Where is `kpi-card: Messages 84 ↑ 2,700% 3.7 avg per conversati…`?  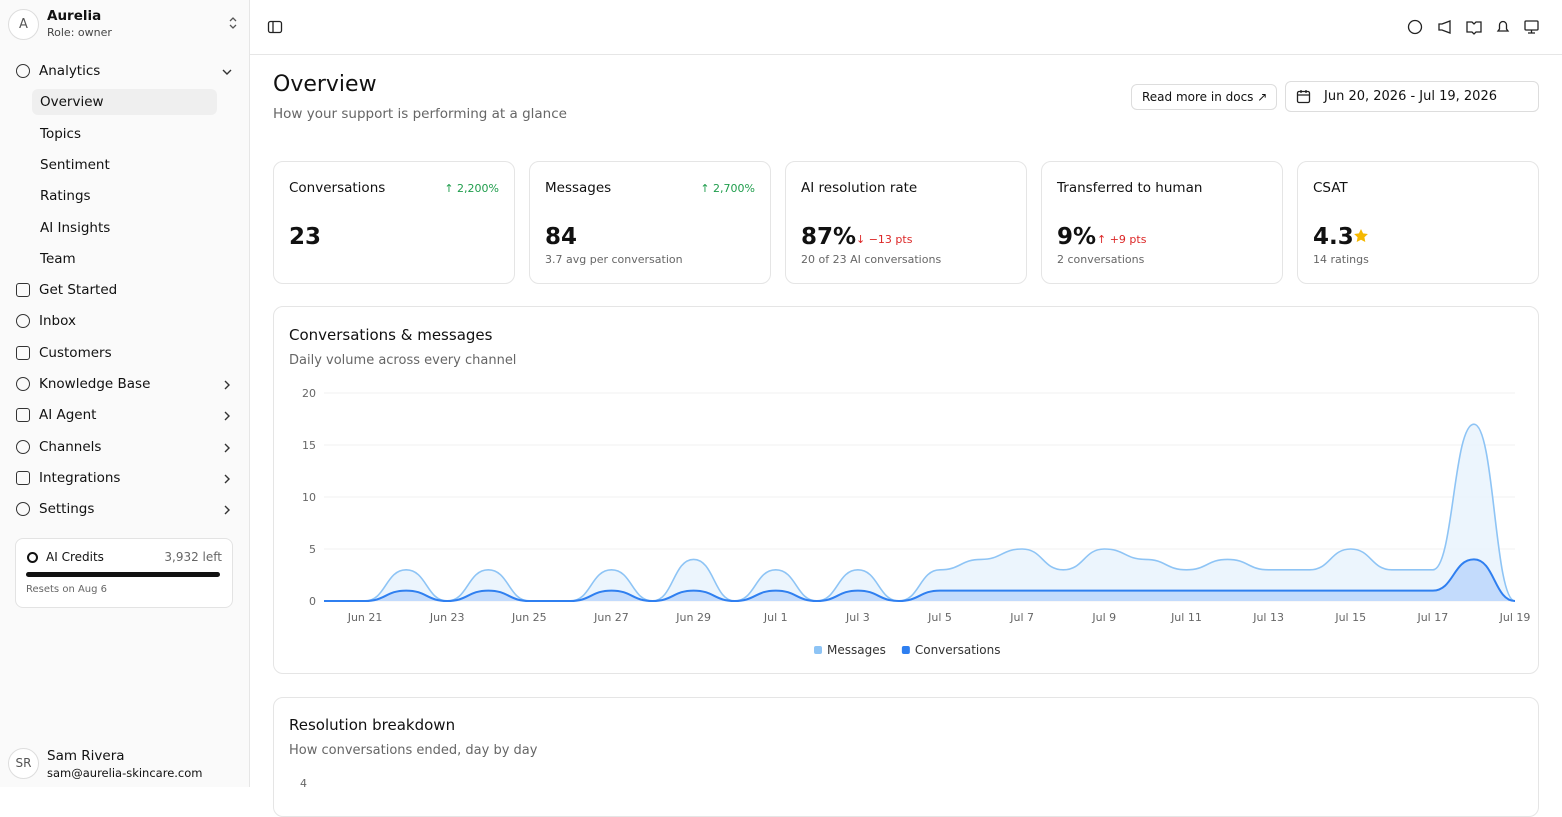 kpi-card: Messages 84 ↑ 2,700% 3.7 avg per conversati… is located at coordinates (650, 222).